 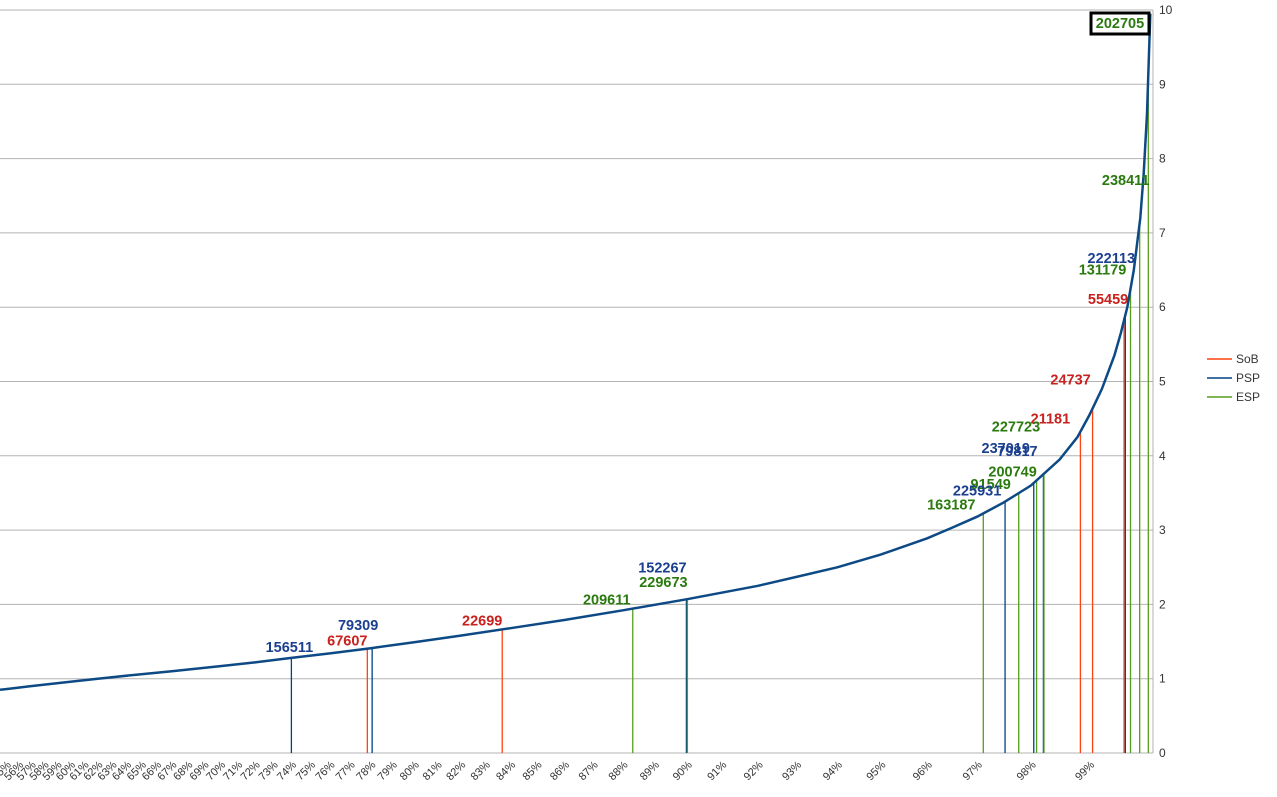 I want to click on x-tick-label: 83%, so click(x=481, y=771).